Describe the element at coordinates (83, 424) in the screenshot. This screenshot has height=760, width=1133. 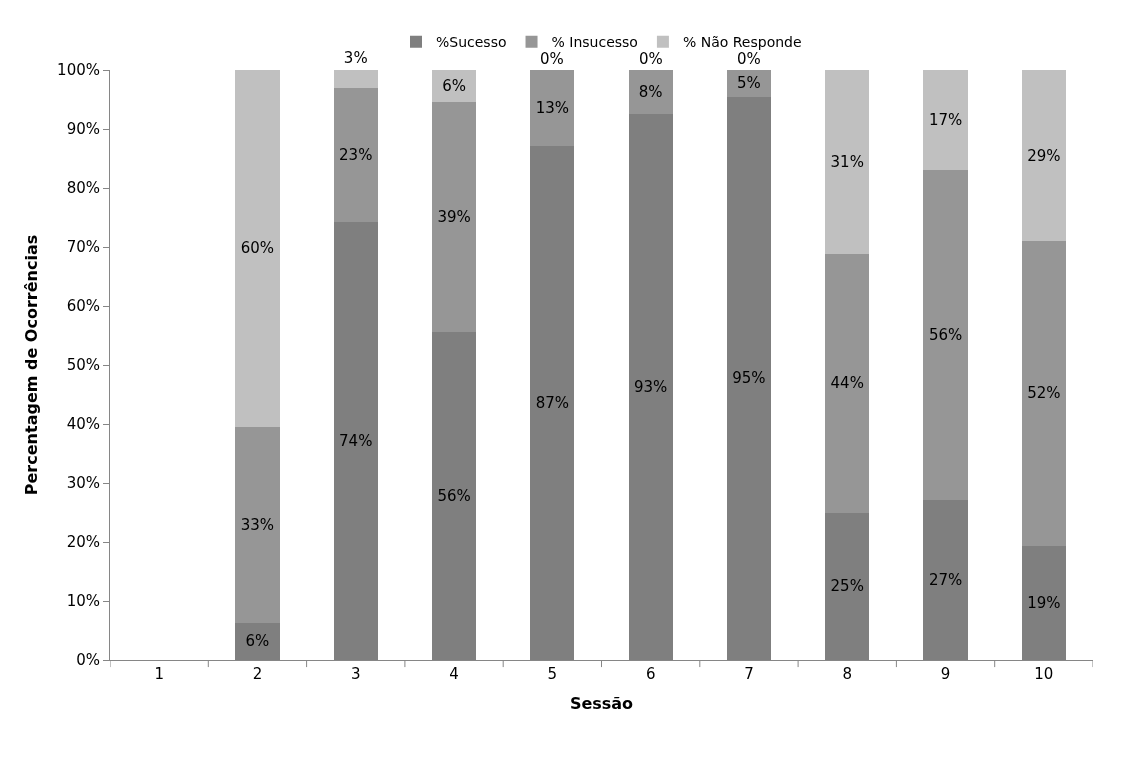
I see `y-tick-label: 40%` at that location.